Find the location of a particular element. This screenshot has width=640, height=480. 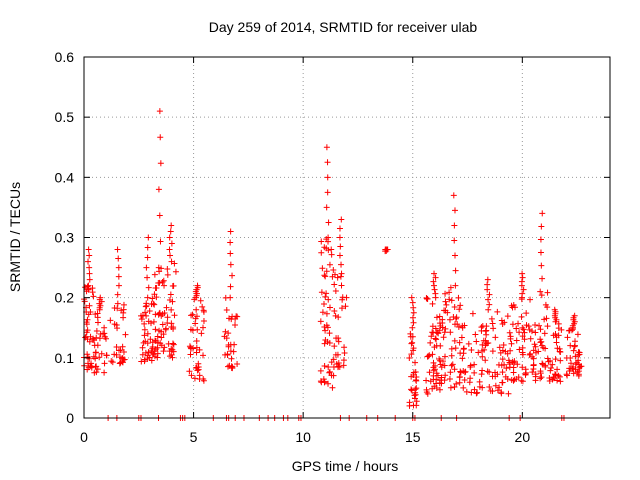

x-tick-label: 0 is located at coordinates (84, 437).